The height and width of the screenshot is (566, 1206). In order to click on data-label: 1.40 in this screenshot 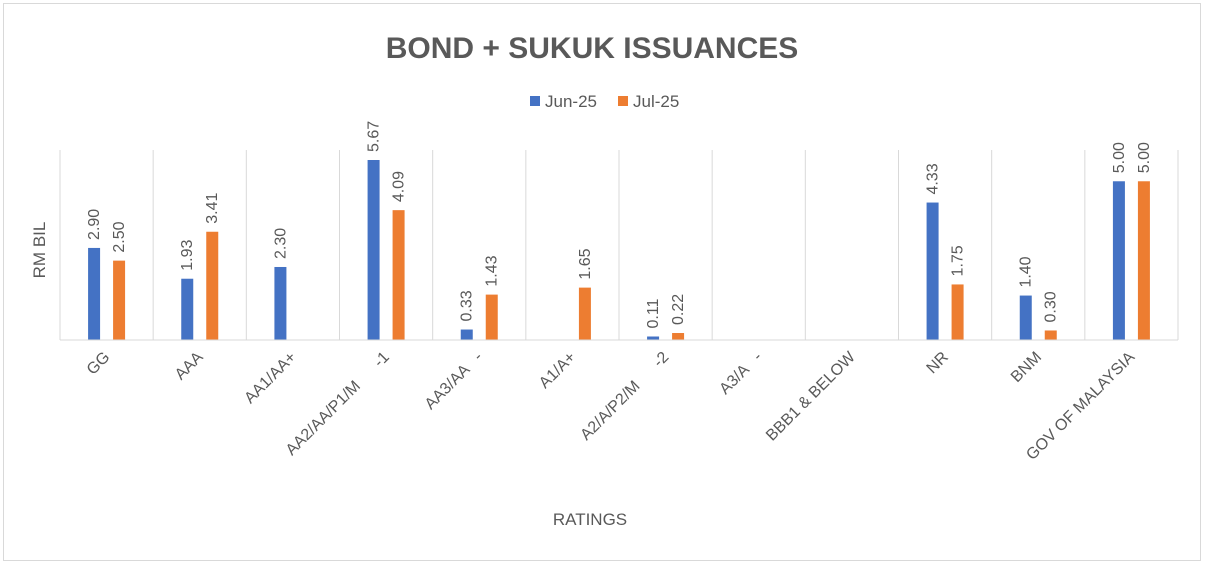, I will do `click(1026, 271)`.